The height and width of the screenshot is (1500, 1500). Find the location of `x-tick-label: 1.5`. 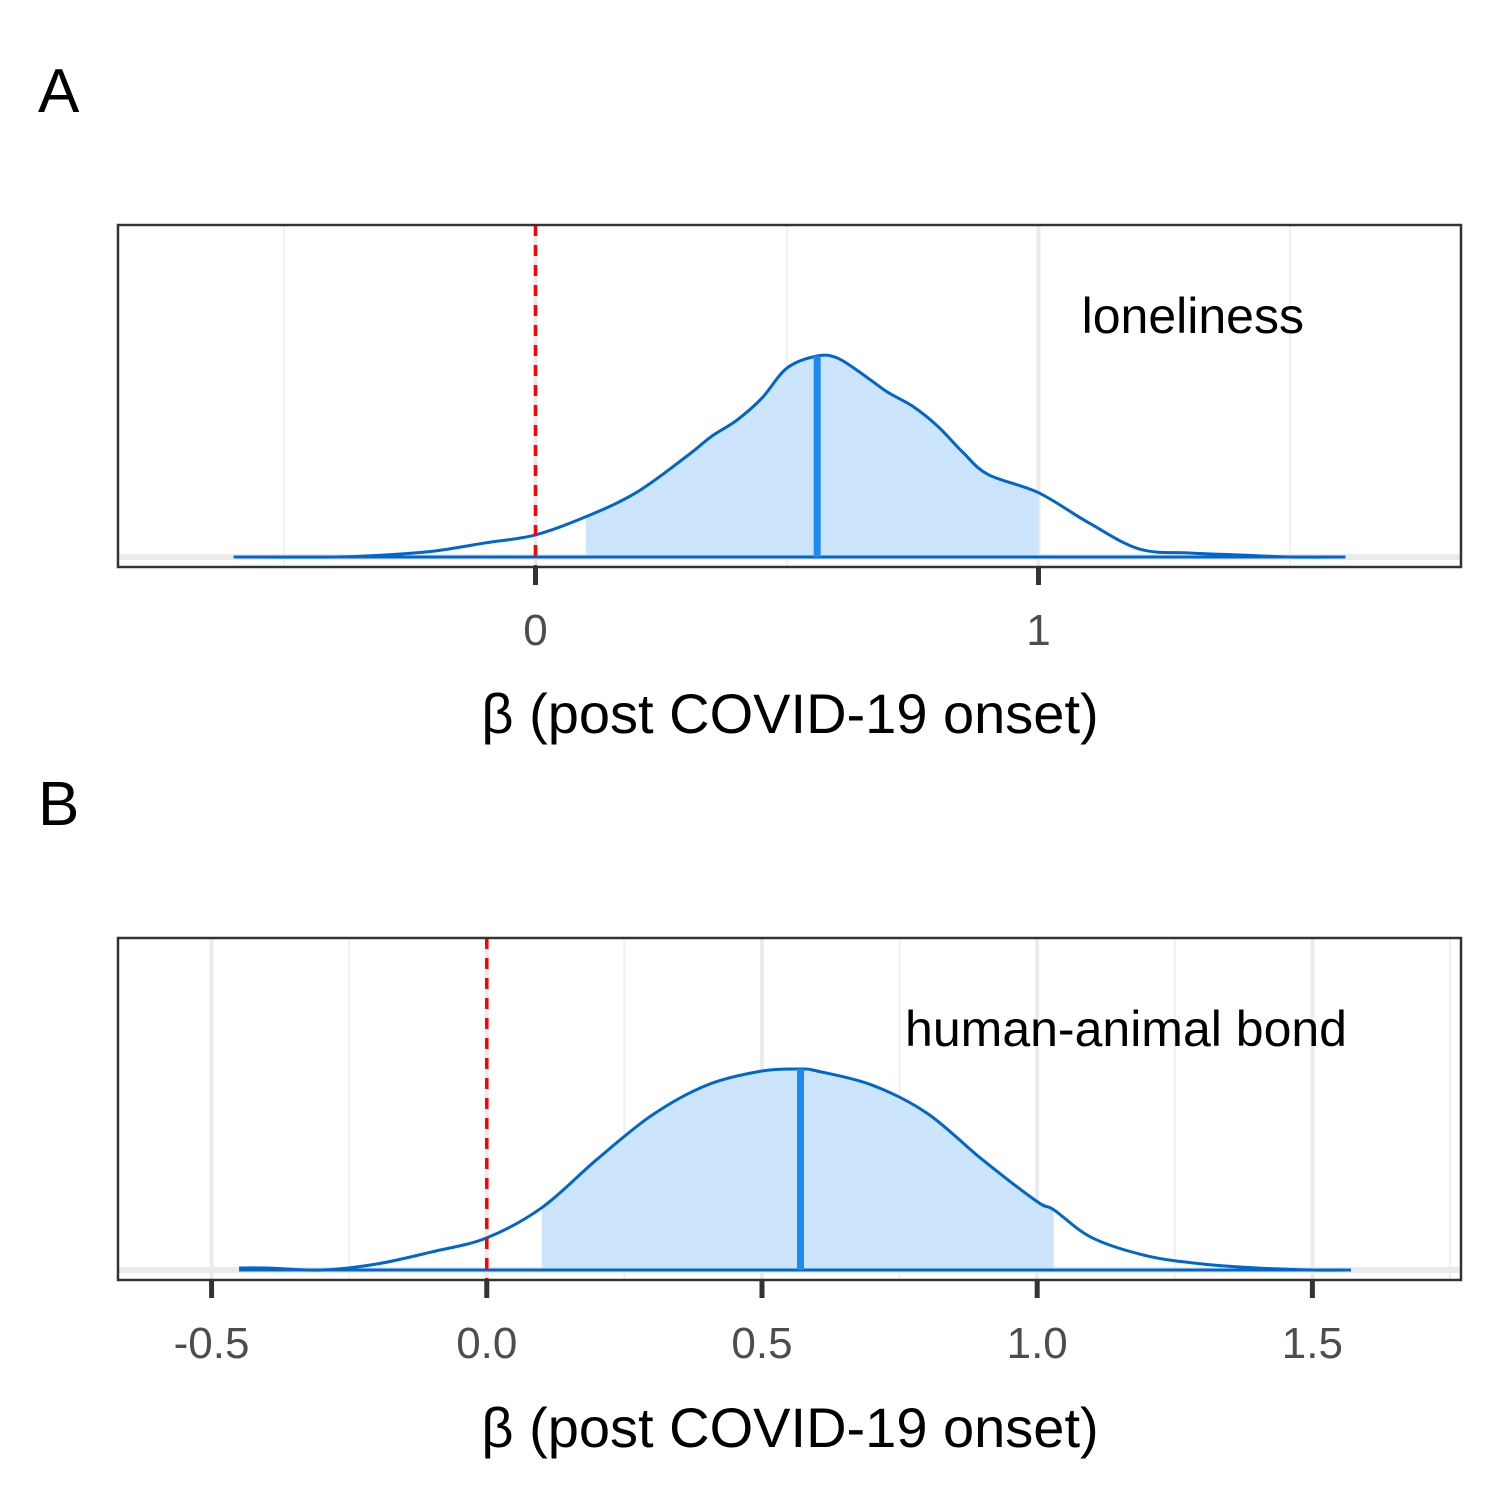

x-tick-label: 1.5 is located at coordinates (1312, 1343).